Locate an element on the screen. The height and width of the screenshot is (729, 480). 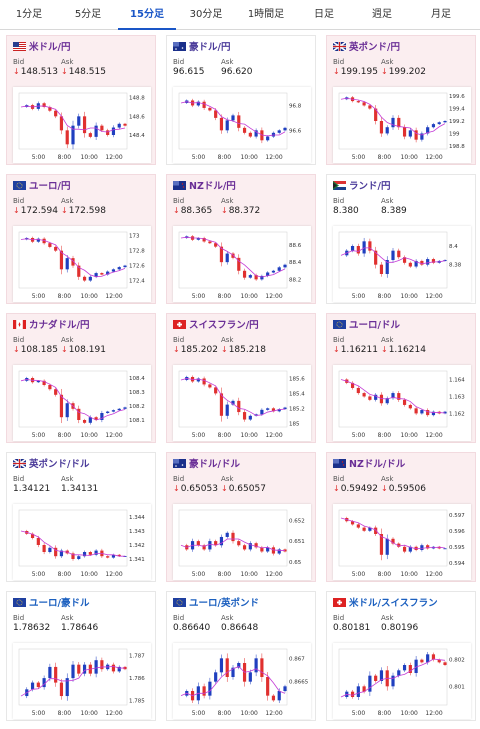
card-header: 豪ドル/円 is located at coordinates (242, 45).